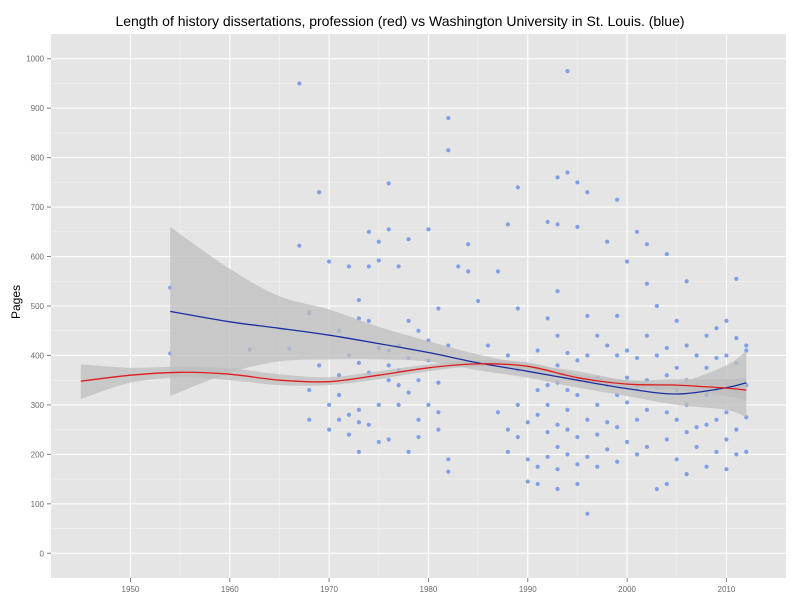 The height and width of the screenshot is (600, 800). What do you see at coordinates (35, 59) in the screenshot?
I see `y-tick-label: 1000` at bounding box center [35, 59].